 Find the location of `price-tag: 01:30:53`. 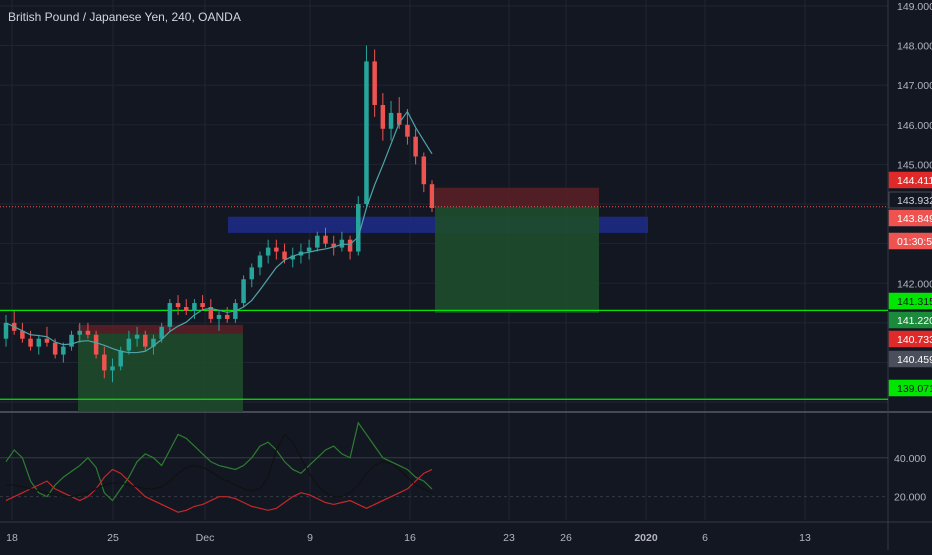

price-tag: 01:30:53 is located at coordinates (910, 241).